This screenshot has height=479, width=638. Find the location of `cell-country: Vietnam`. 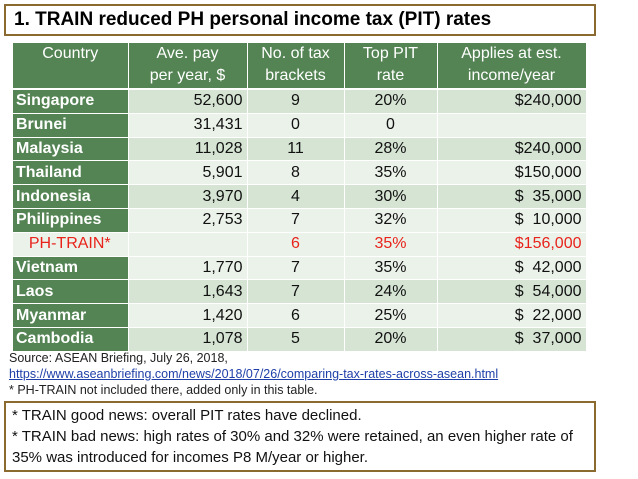

cell-country: Vietnam is located at coordinates (71, 268).